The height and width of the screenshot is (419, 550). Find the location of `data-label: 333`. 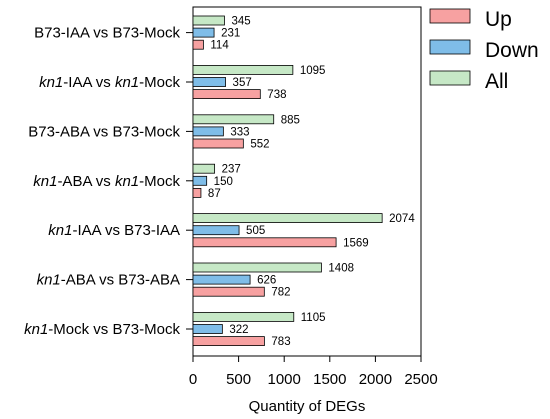

data-label: 333 is located at coordinates (239, 132).